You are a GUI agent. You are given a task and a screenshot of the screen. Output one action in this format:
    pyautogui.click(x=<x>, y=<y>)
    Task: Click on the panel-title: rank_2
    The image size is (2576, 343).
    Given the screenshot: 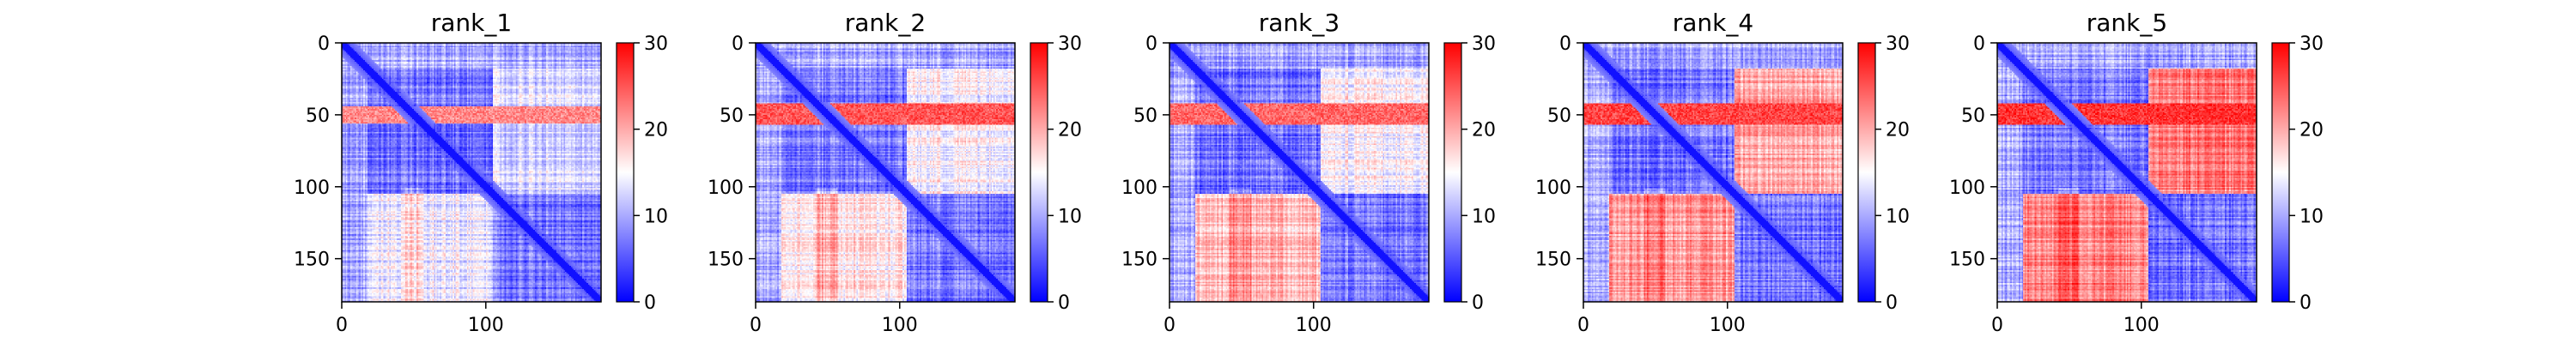 What is the action you would take?
    pyautogui.click(x=885, y=23)
    